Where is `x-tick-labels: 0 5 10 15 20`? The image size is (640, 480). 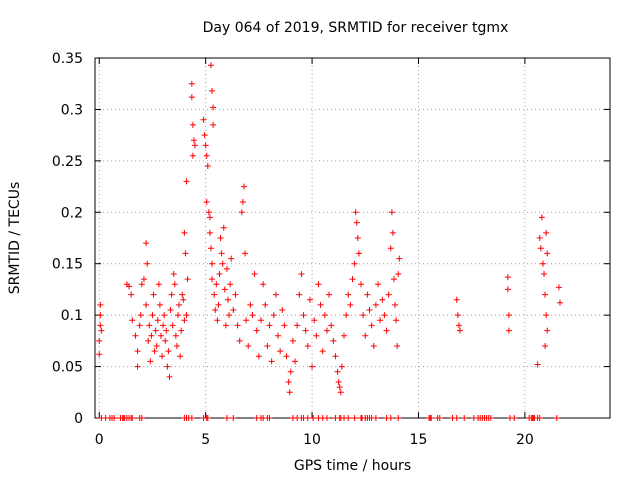
x-tick-labels: 0 5 10 15 20 is located at coordinates (314, 440).